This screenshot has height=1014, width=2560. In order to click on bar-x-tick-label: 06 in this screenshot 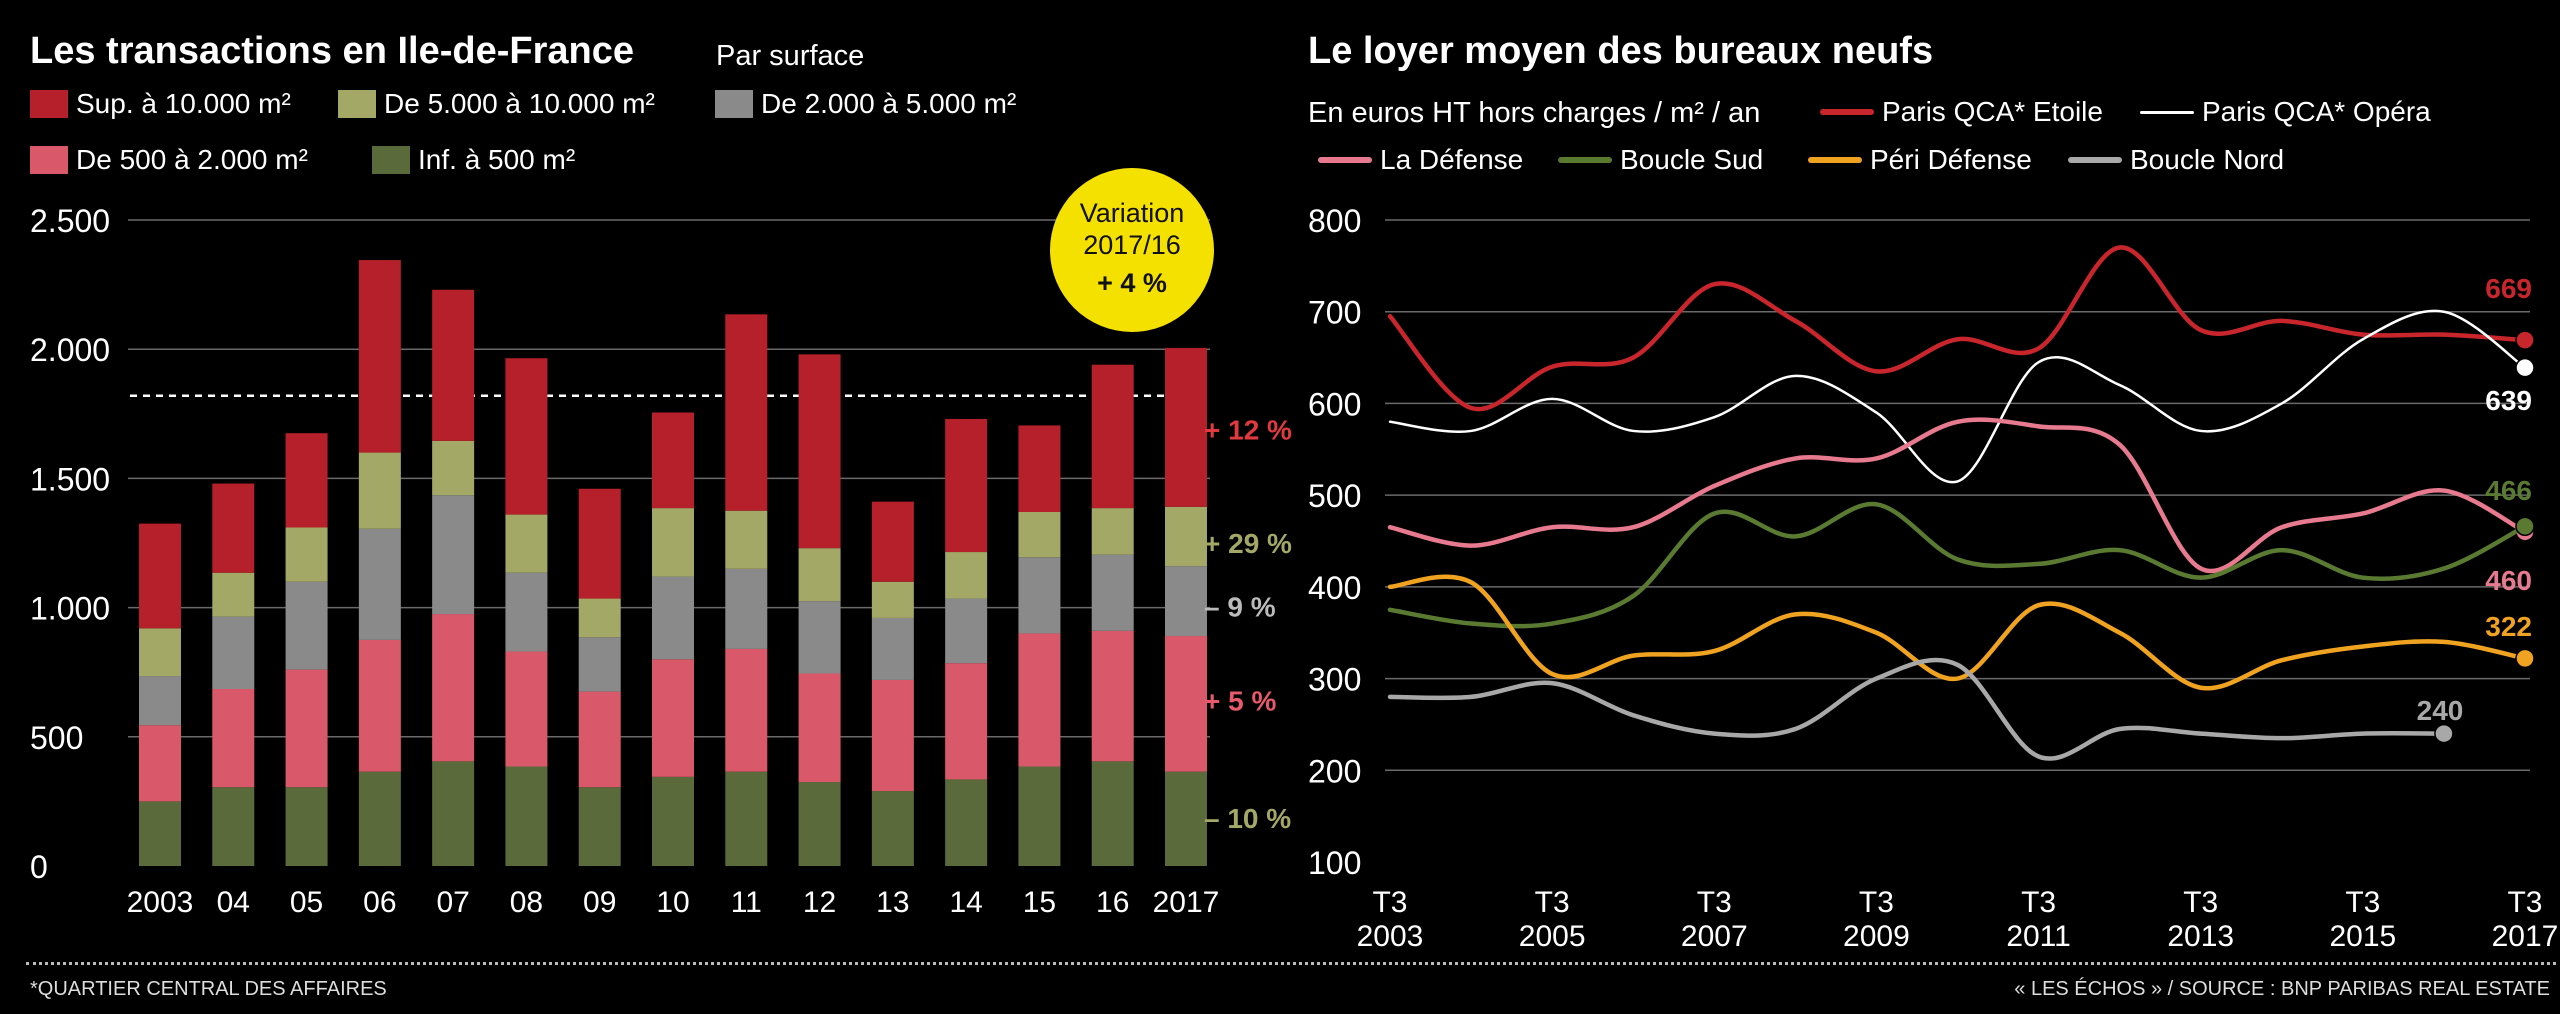, I will do `click(379, 902)`.